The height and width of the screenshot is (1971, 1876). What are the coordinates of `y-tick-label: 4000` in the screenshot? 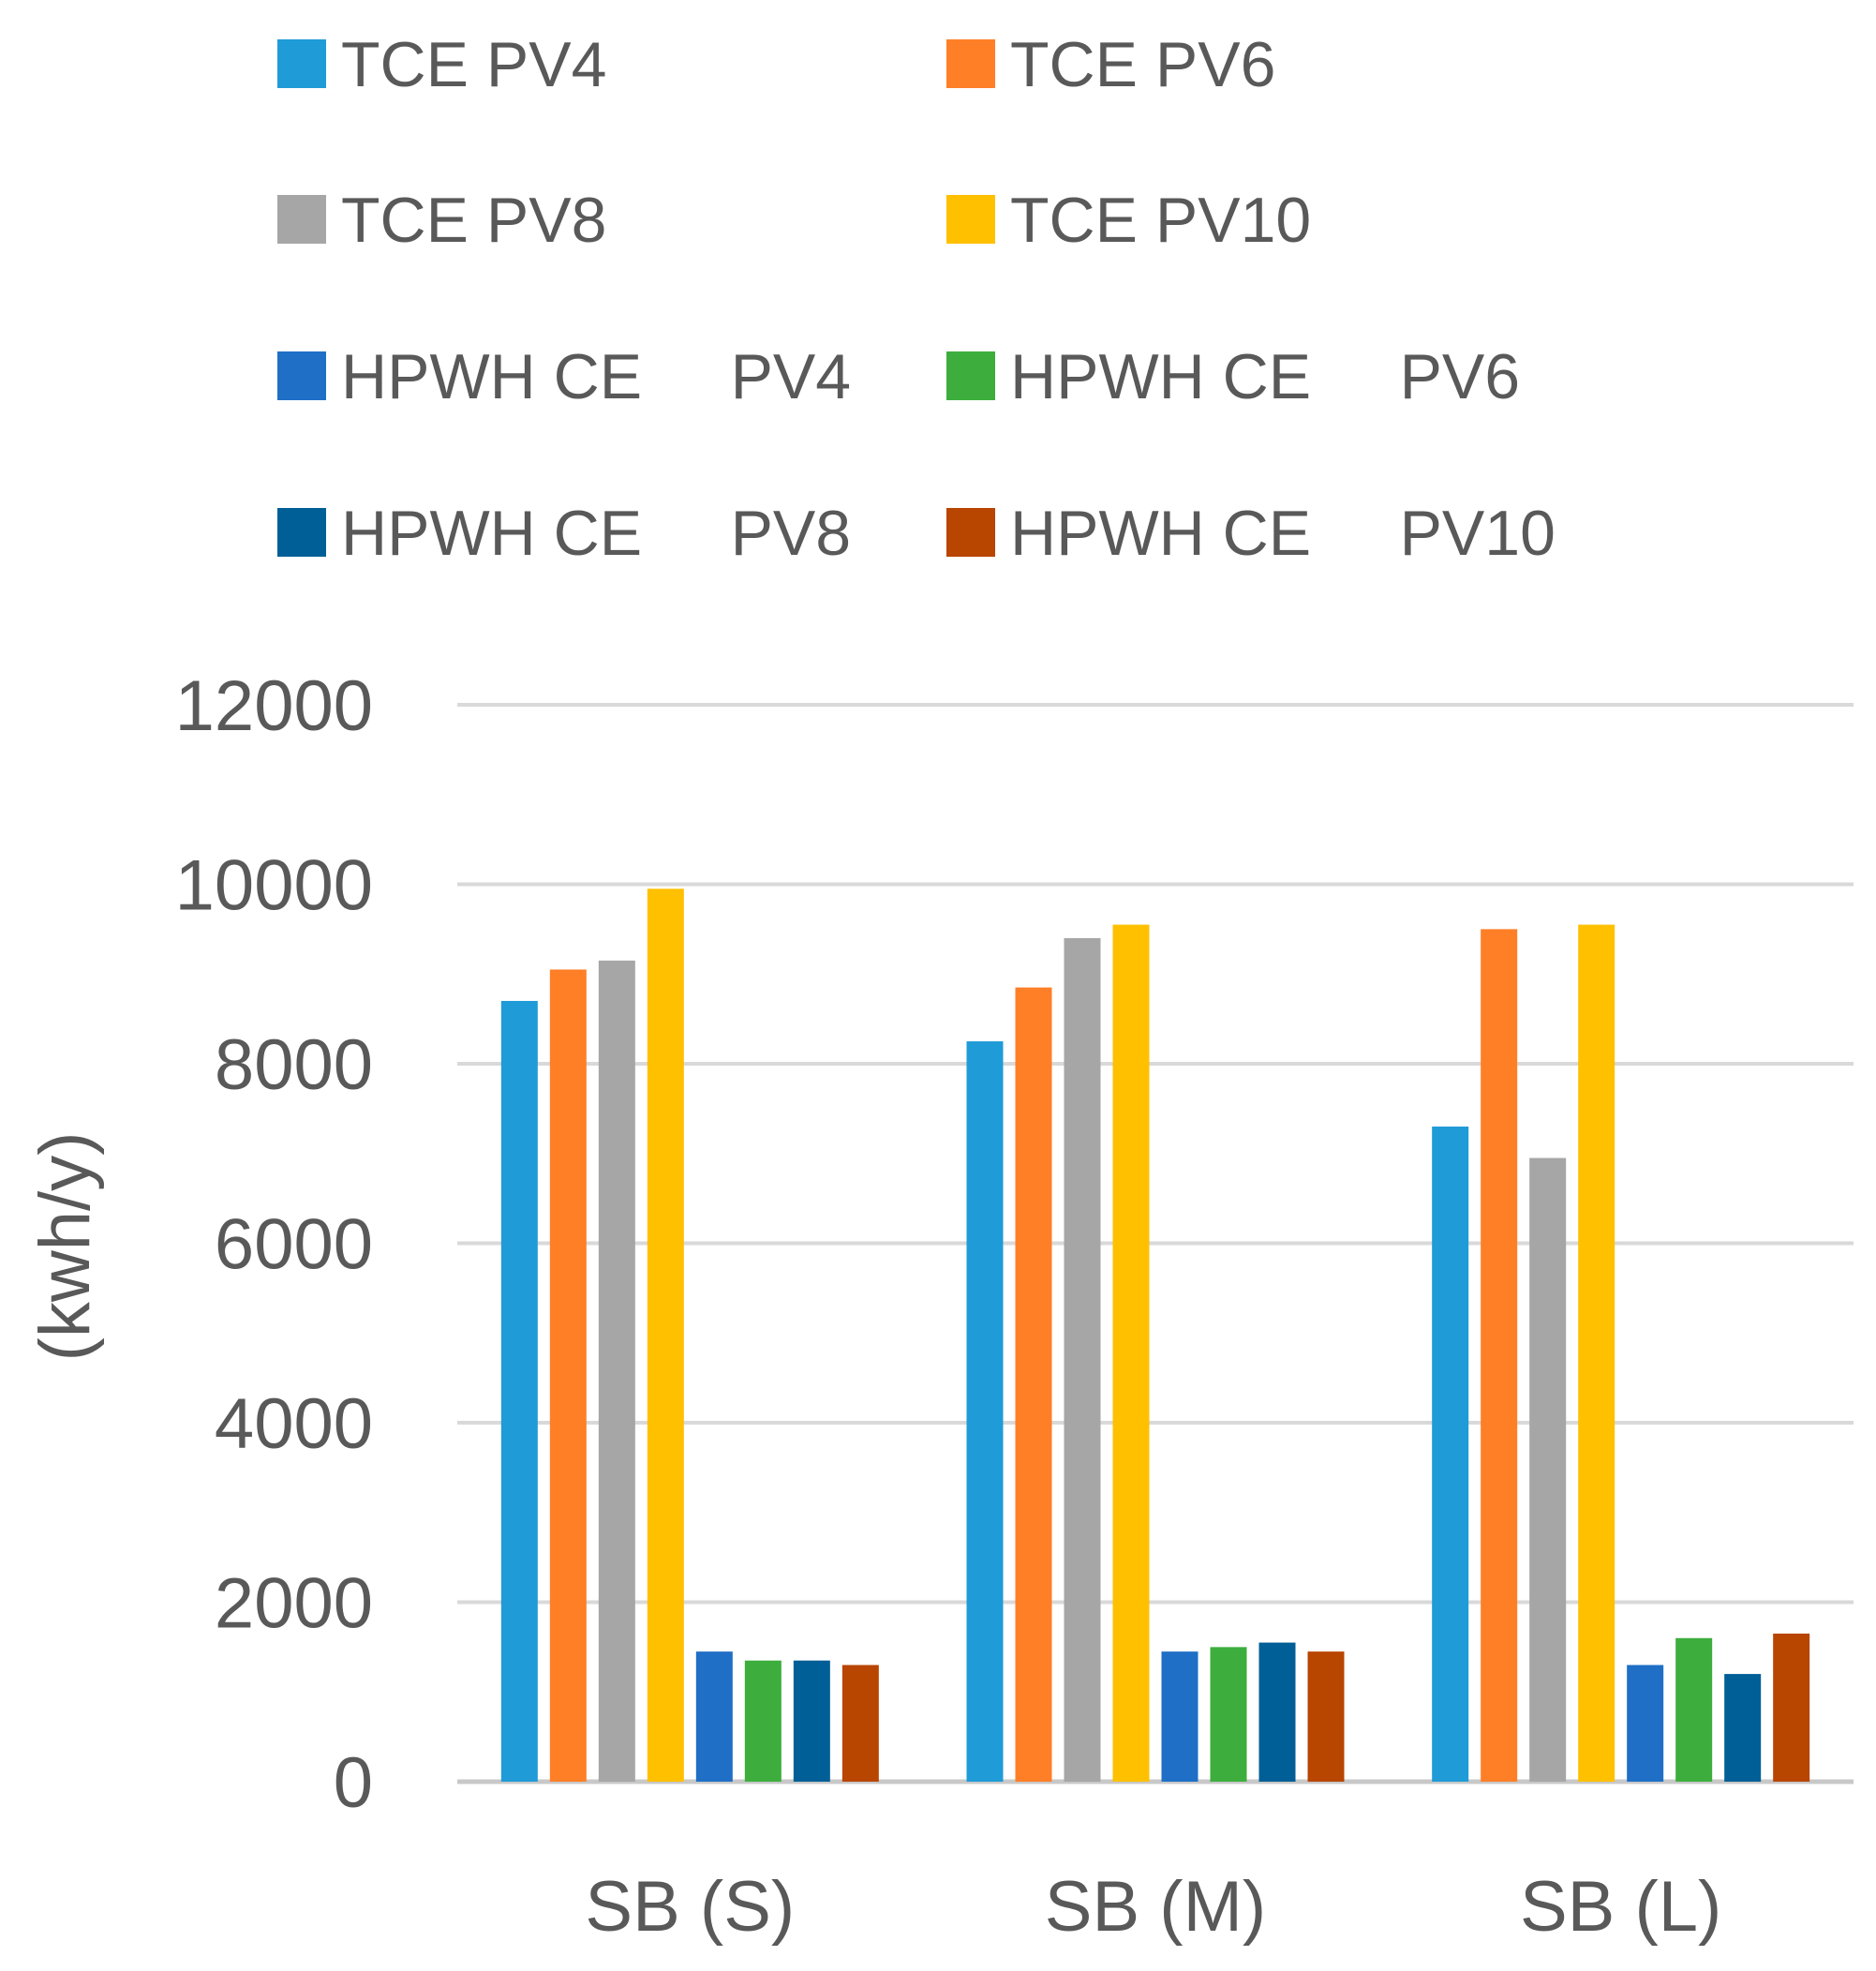 It's located at (294, 1424).